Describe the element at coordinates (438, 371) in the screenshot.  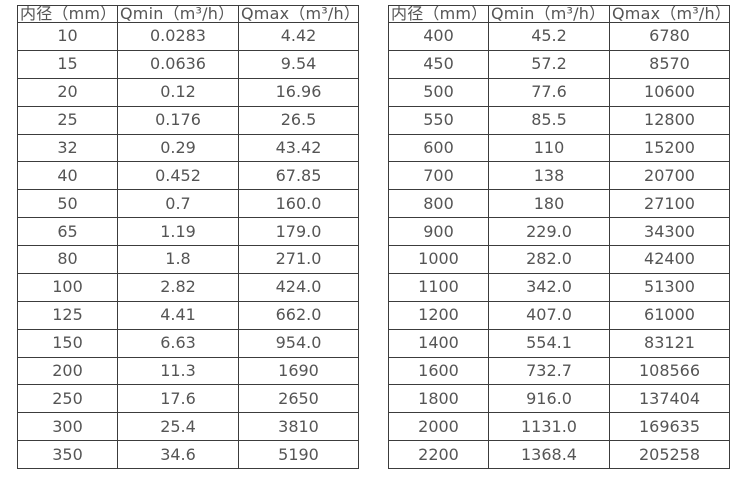
I see `diameter-cell: 1600` at that location.